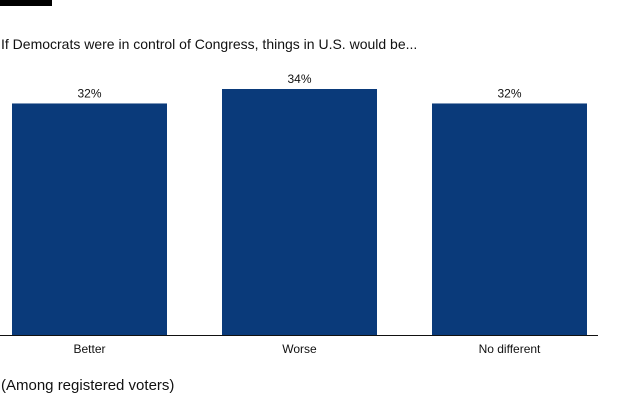 The height and width of the screenshot is (409, 620). I want to click on x-tick-labels-group: Better Worse No different, so click(307, 349).